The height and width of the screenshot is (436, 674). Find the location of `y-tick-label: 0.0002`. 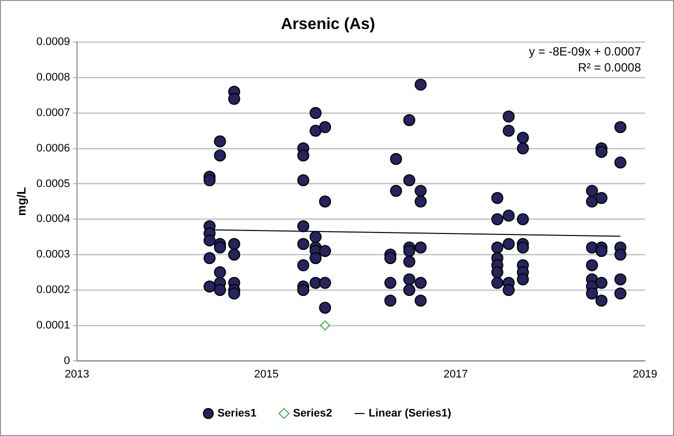

y-tick-label: 0.0002 is located at coordinates (53, 290).